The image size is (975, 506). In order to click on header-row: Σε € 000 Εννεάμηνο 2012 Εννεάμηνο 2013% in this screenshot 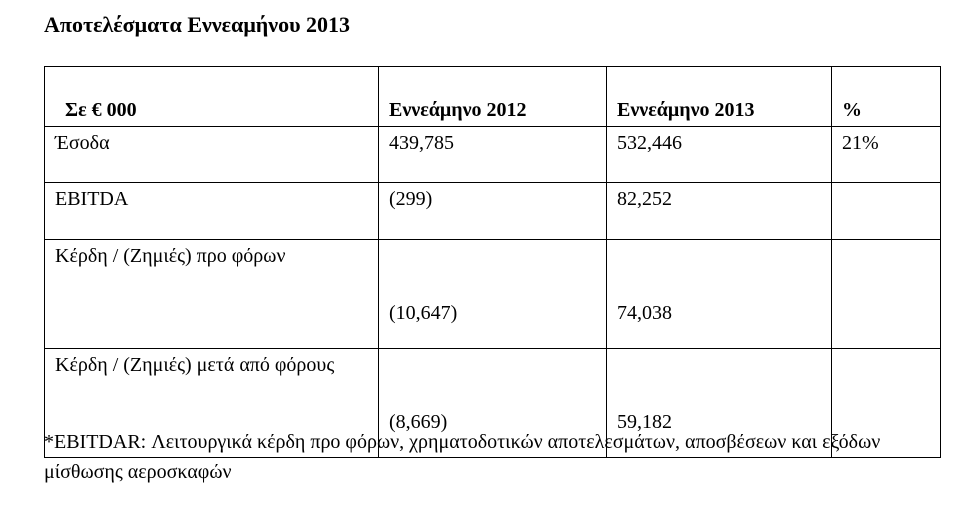, I will do `click(492, 96)`.